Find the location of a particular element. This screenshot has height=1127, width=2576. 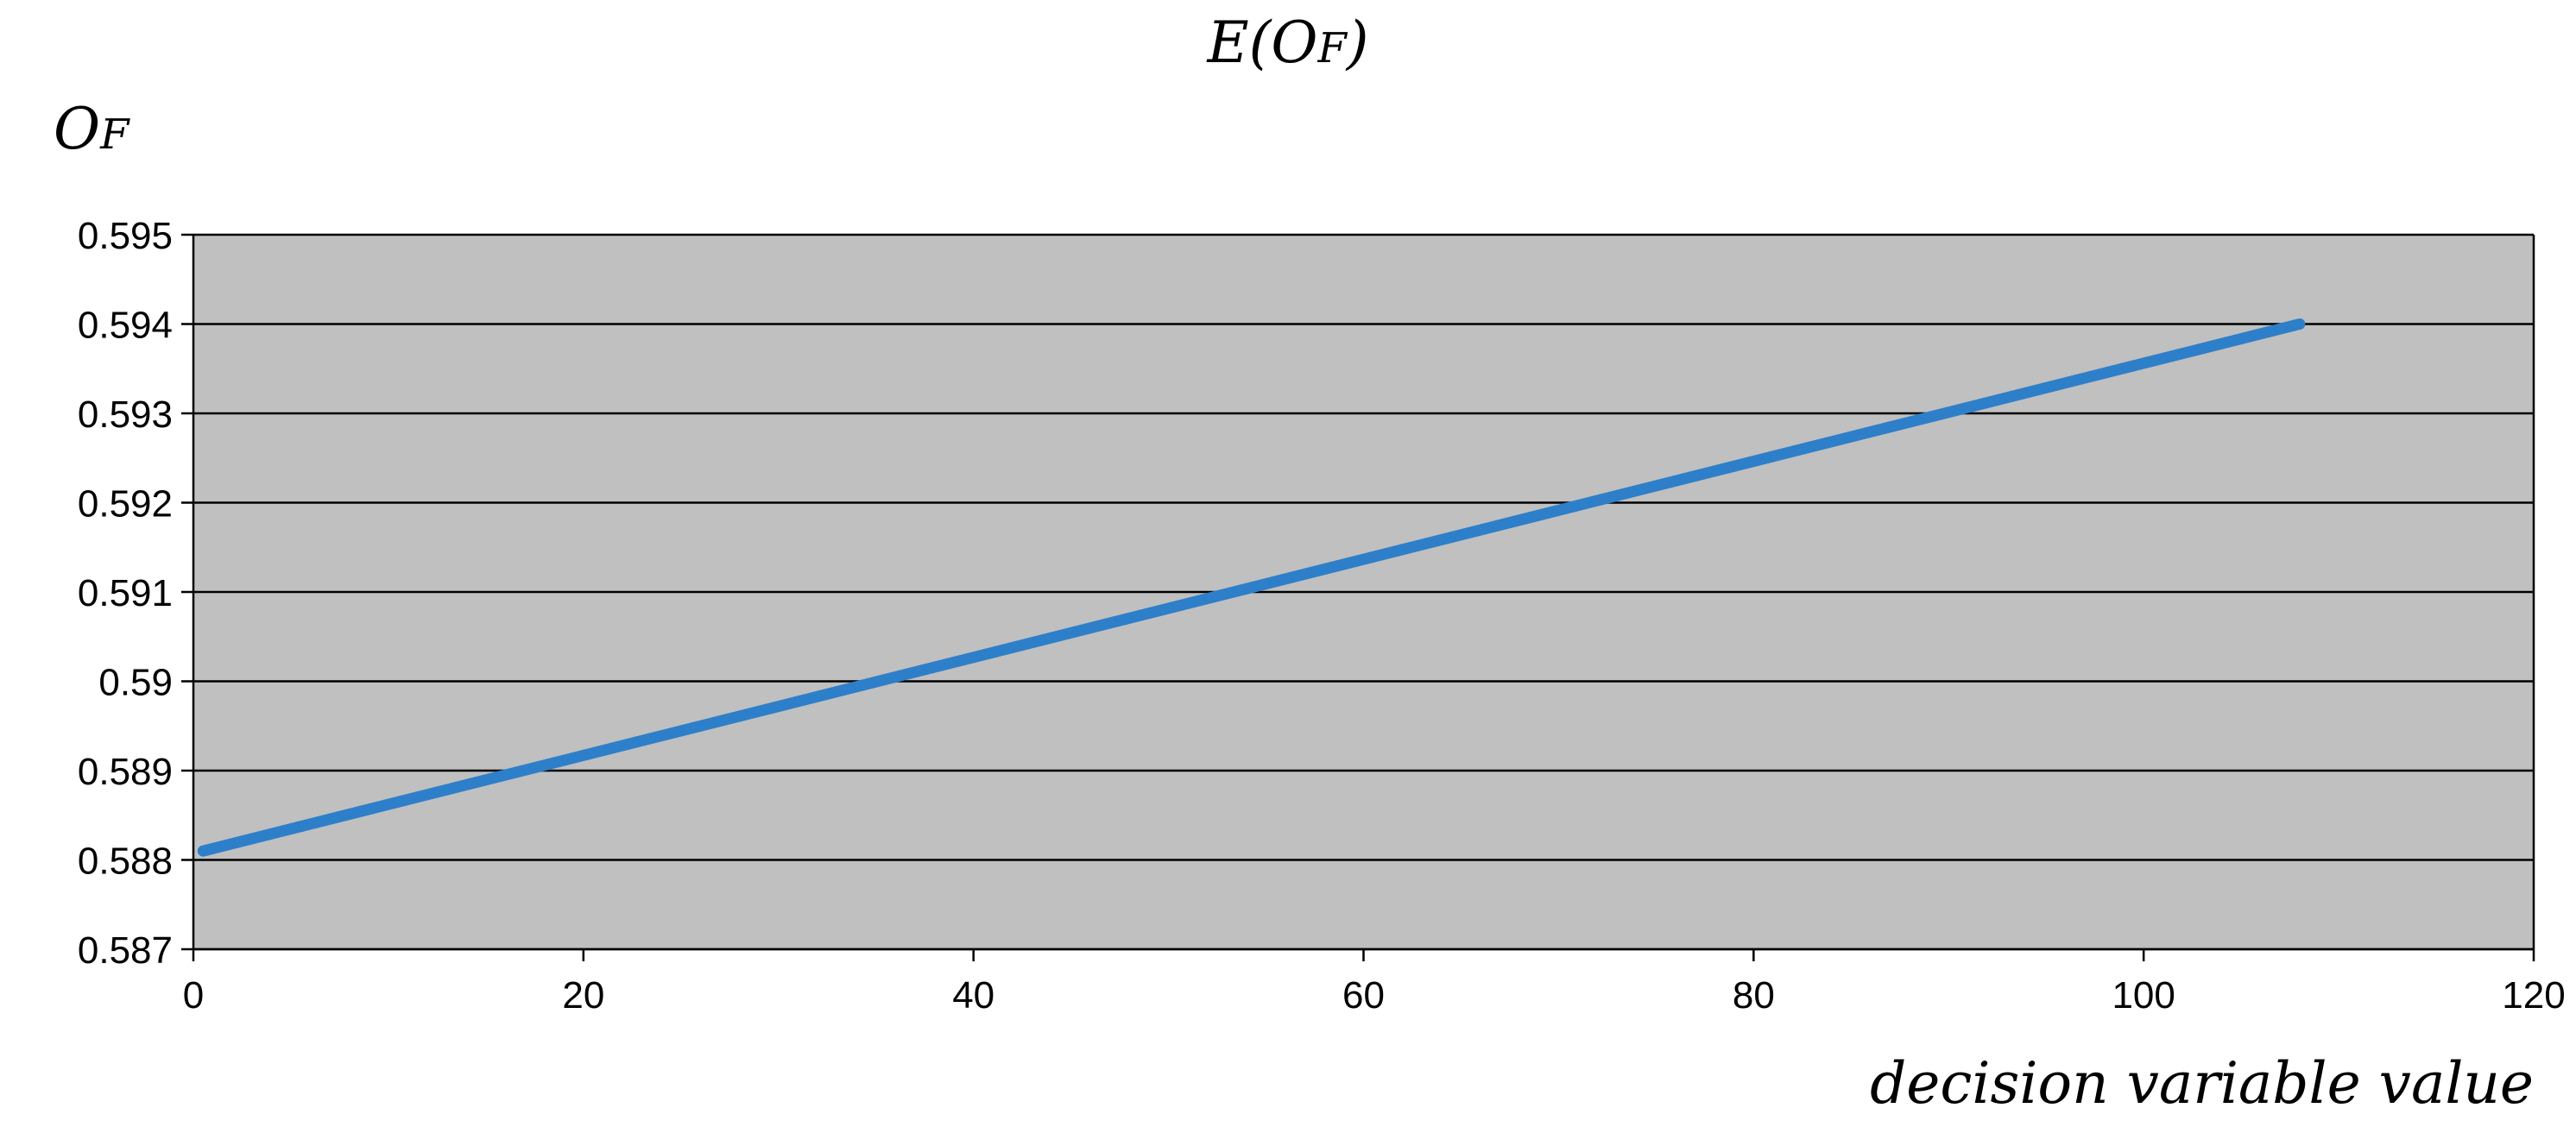

y-tick-label-7: 0.594 is located at coordinates (125, 326).